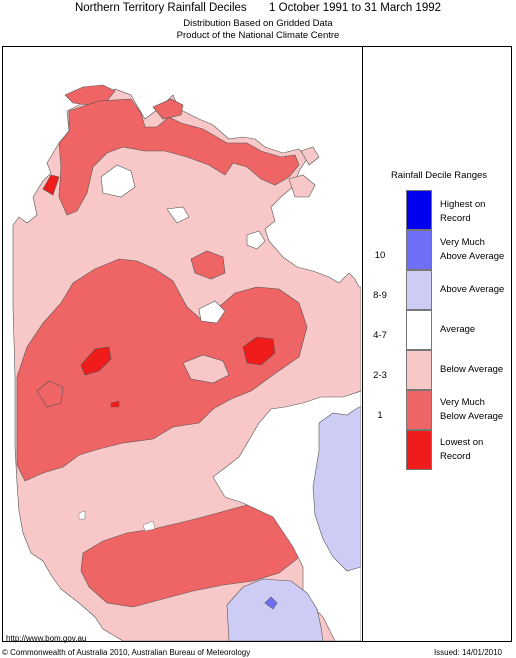 Image resolution: width=516 pixels, height=658 pixels. What do you see at coordinates (336, 489) in the screenshot?
I see `region-above-average-east` at bounding box center [336, 489].